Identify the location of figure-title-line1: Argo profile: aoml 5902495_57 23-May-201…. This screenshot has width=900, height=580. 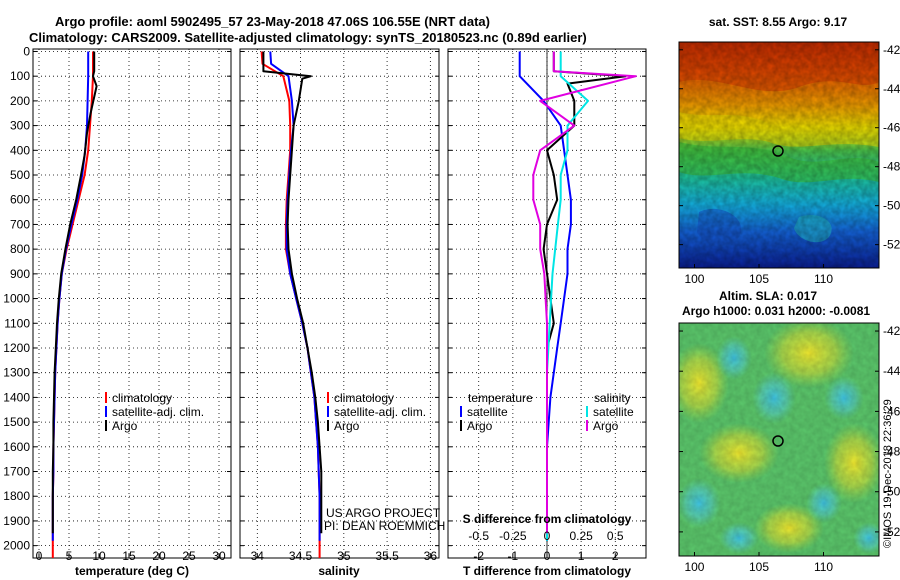
(272, 21).